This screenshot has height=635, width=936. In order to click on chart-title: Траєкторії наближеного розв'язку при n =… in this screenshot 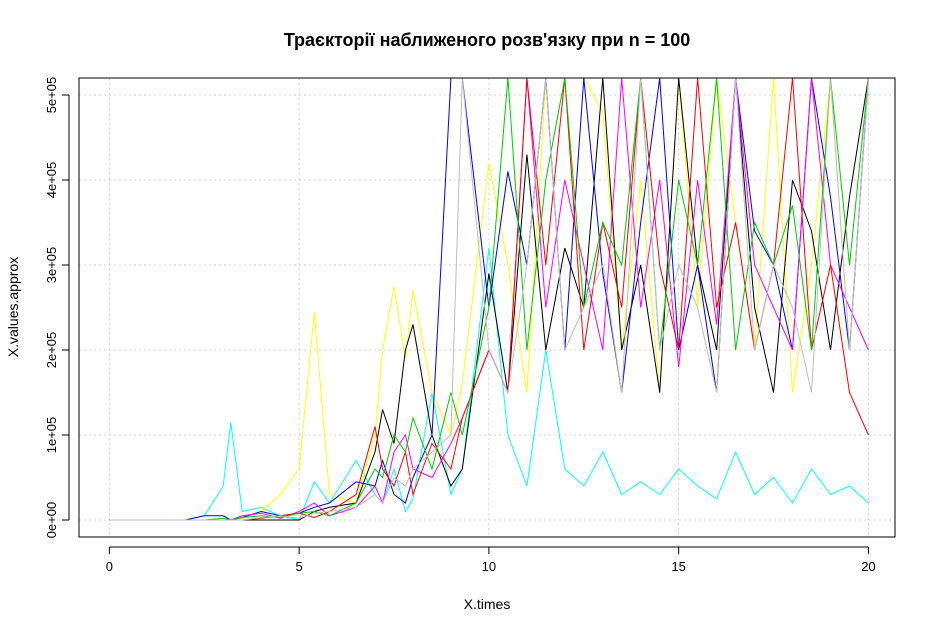, I will do `click(487, 40)`.